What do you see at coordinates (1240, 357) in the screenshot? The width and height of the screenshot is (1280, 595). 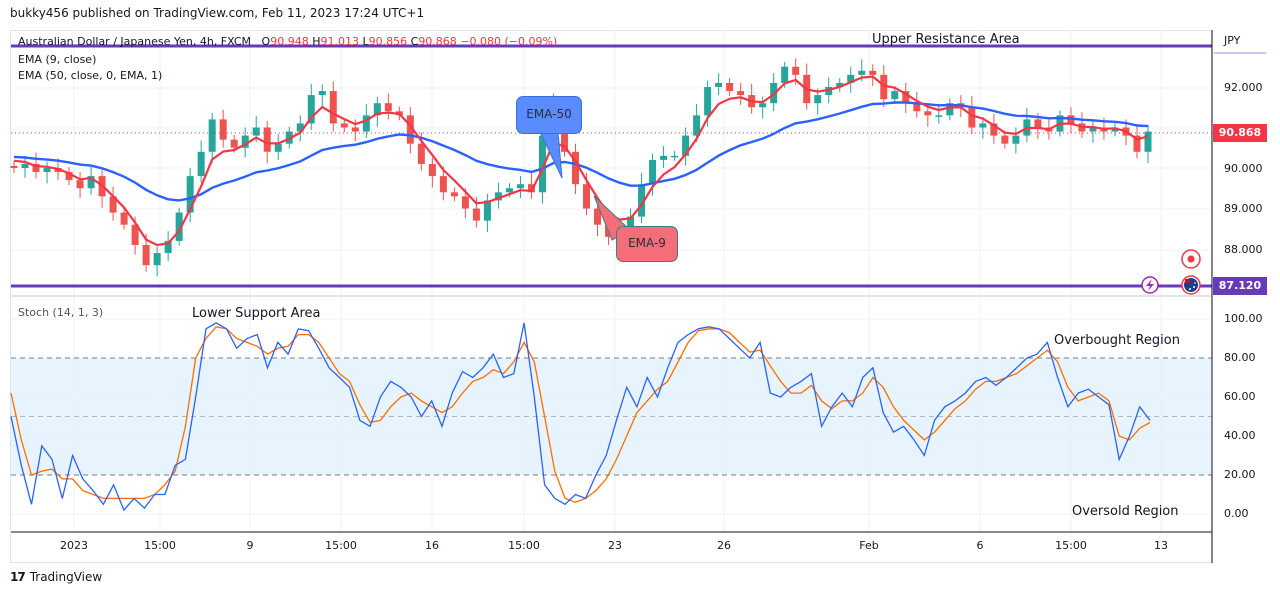 I see `stoch-tick-80: 80.00` at bounding box center [1240, 357].